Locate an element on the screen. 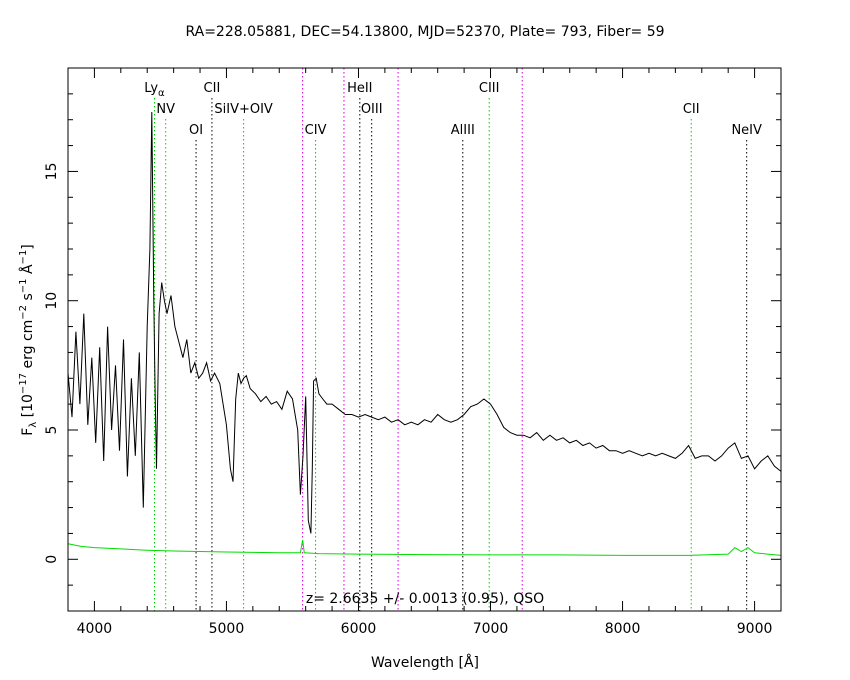  x-tick-label: 5000 is located at coordinates (227, 629).